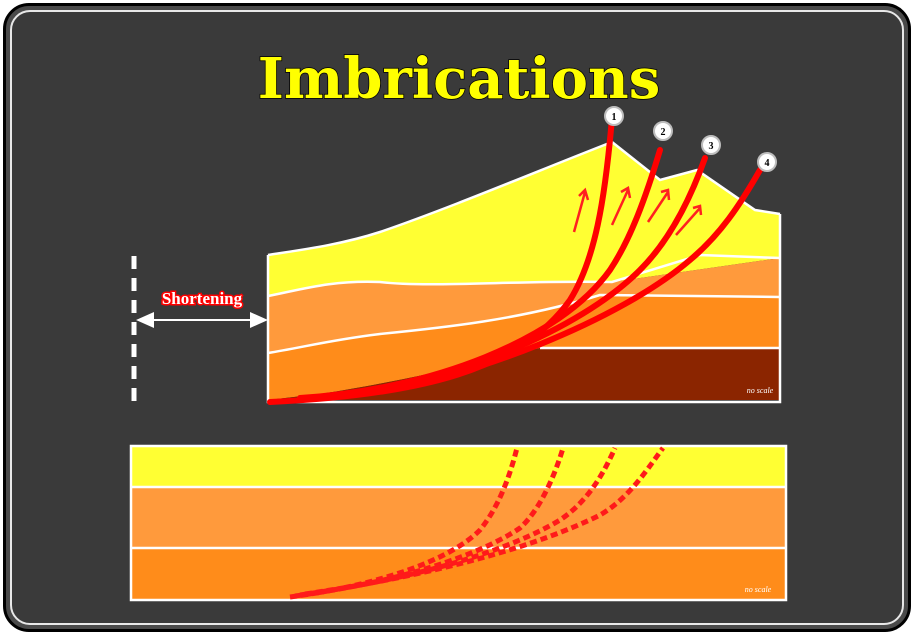 The width and height of the screenshot is (918, 639). I want to click on future-fault-traces, so click(477, 523).